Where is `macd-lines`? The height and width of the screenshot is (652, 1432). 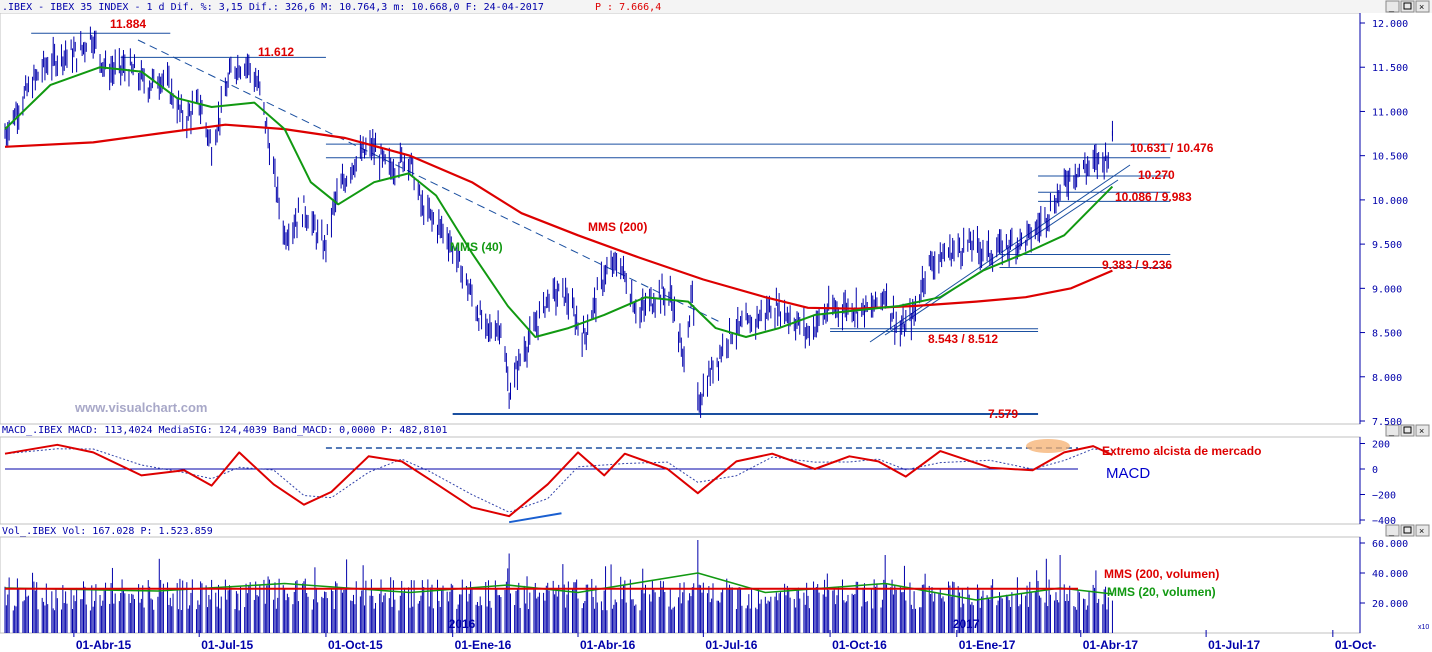 macd-lines is located at coordinates (558, 483).